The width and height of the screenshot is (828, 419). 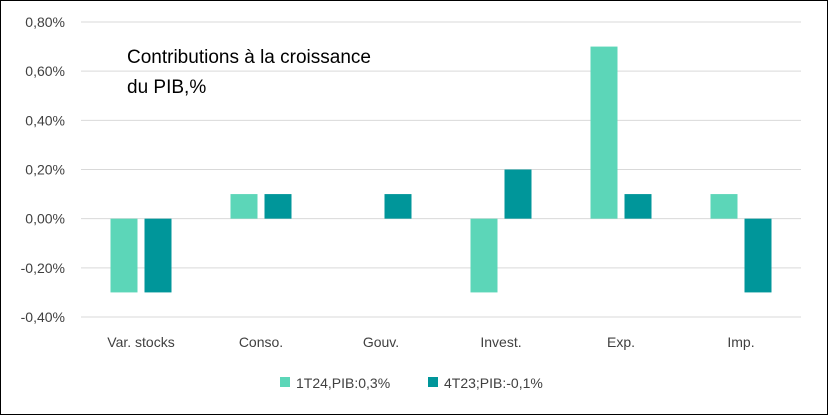 What do you see at coordinates (45, 219) in the screenshot?
I see `y-tick-label: 0,00%` at bounding box center [45, 219].